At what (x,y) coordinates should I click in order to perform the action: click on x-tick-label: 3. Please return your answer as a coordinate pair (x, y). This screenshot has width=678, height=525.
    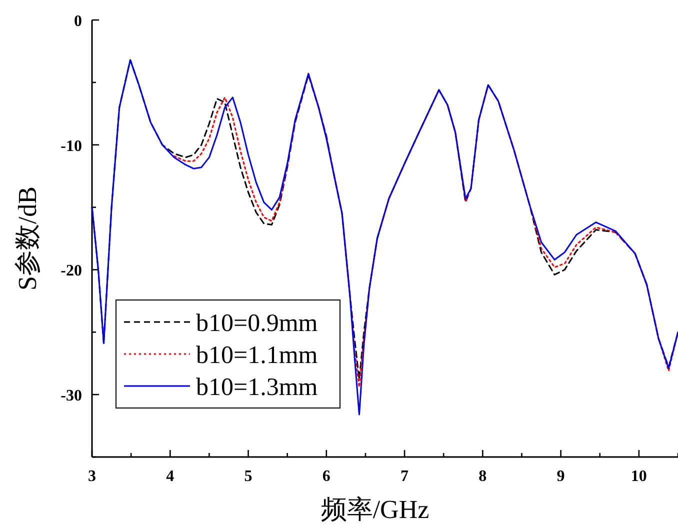
    Looking at the image, I should click on (92, 476).